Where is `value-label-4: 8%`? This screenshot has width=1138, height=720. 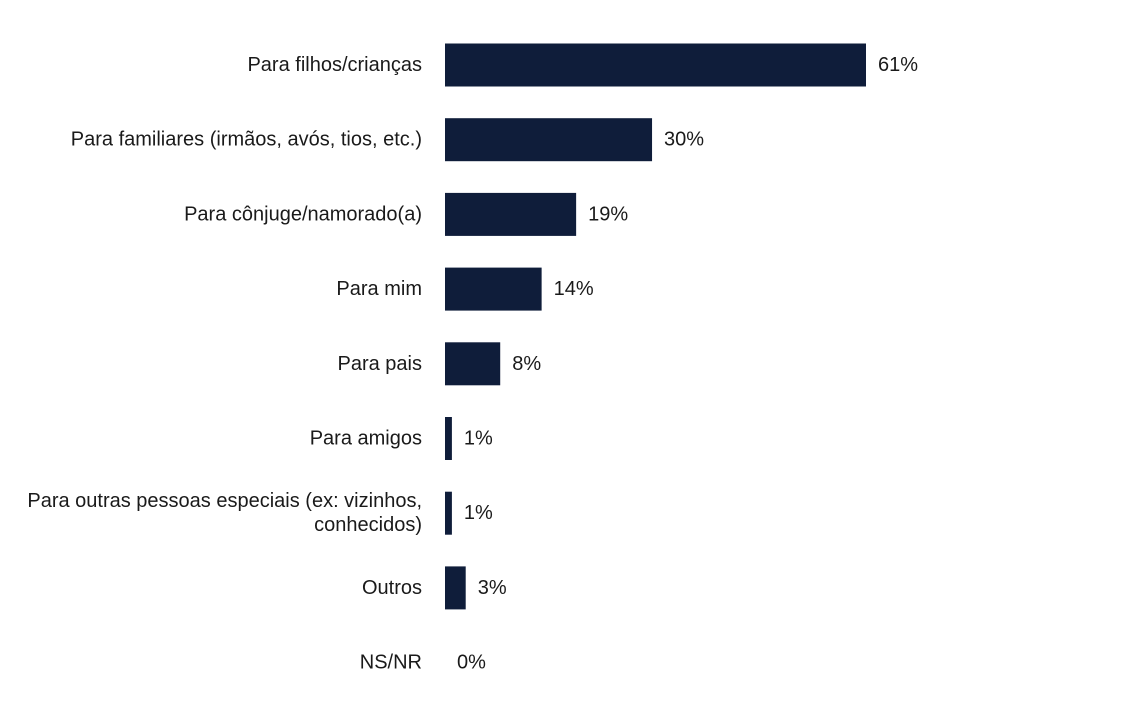
value-label-4: 8% is located at coordinates (526, 364).